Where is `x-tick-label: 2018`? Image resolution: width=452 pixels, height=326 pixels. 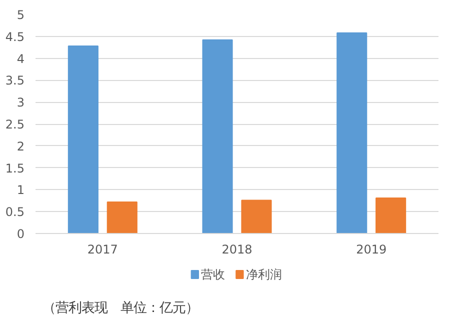
x-tick-label: 2018 is located at coordinates (237, 249).